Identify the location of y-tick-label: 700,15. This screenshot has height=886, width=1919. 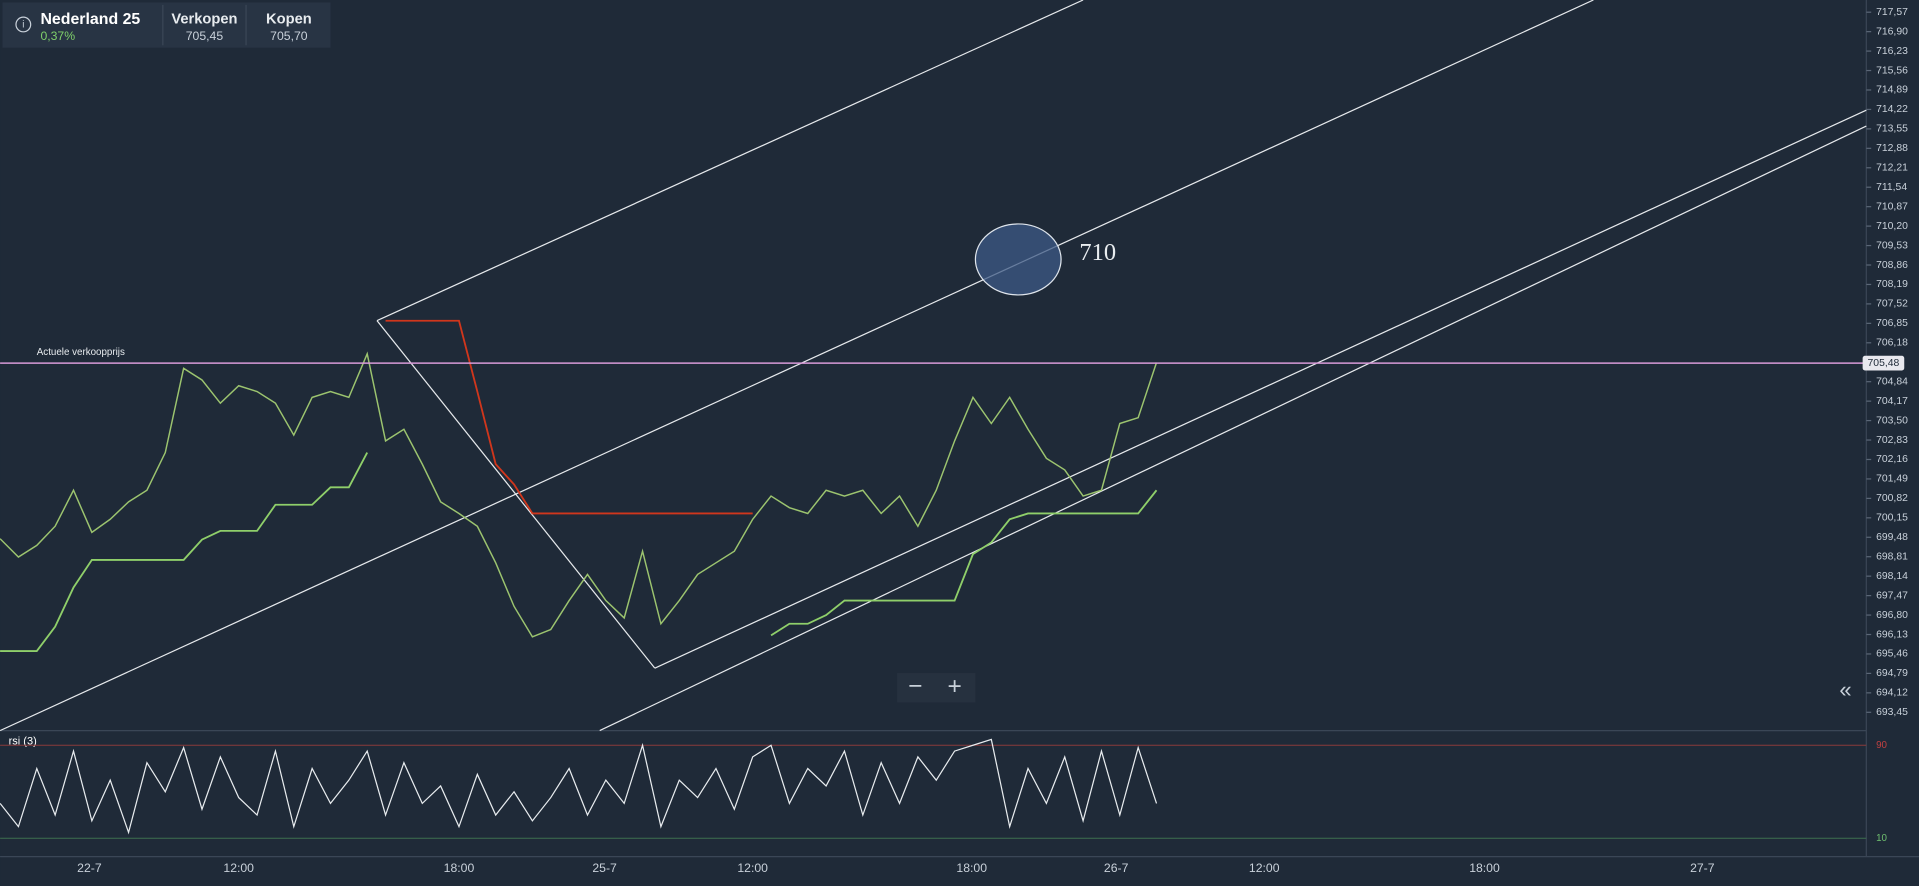
(1892, 518).